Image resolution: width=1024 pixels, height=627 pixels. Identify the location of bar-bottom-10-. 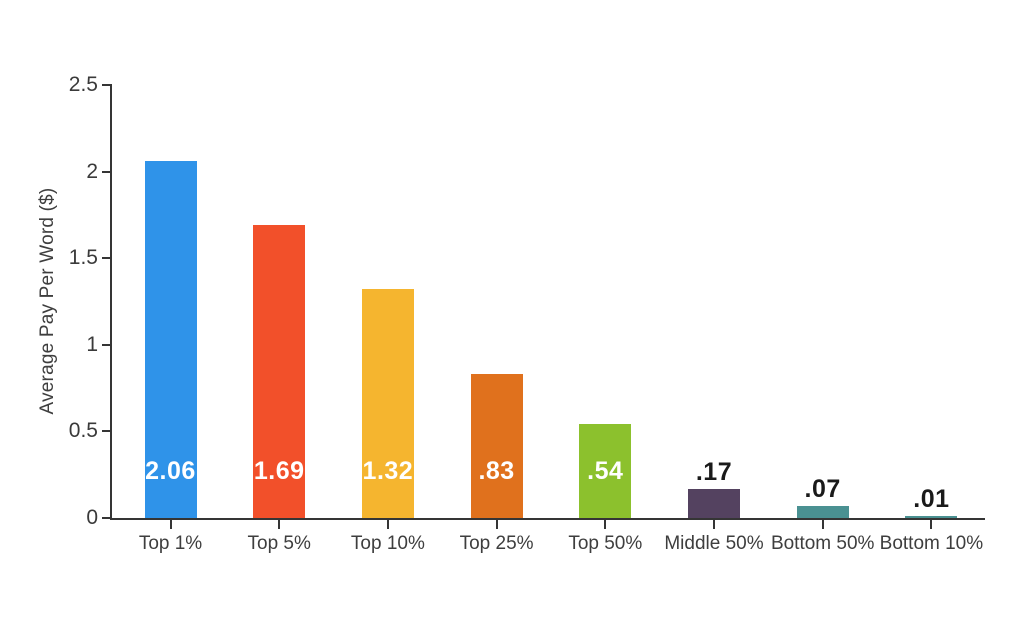
(931, 517).